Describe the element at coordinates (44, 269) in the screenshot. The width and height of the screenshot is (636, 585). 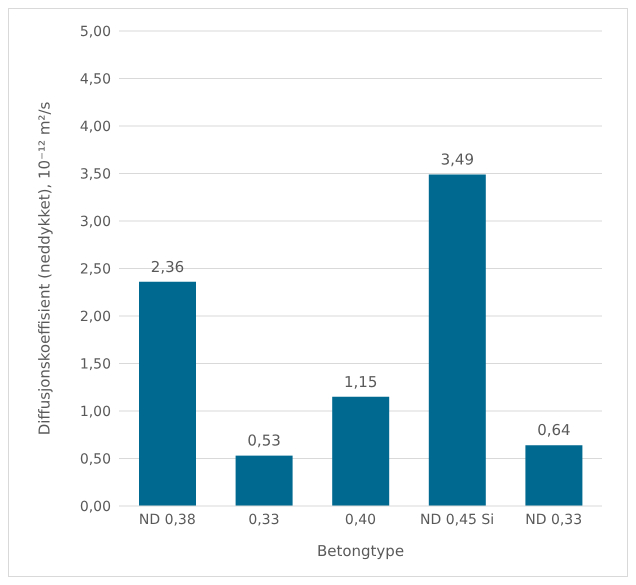
I see `y-axis-title: Diffusjonskoeffisient (neddykket), 10⁻¹² m²/s` at that location.